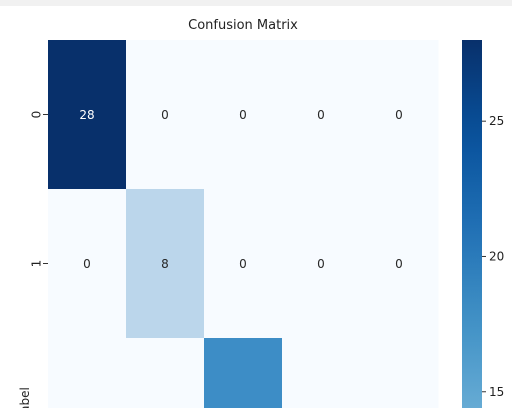  What do you see at coordinates (37, 115) in the screenshot?
I see `y-tick-label: 0` at bounding box center [37, 115].